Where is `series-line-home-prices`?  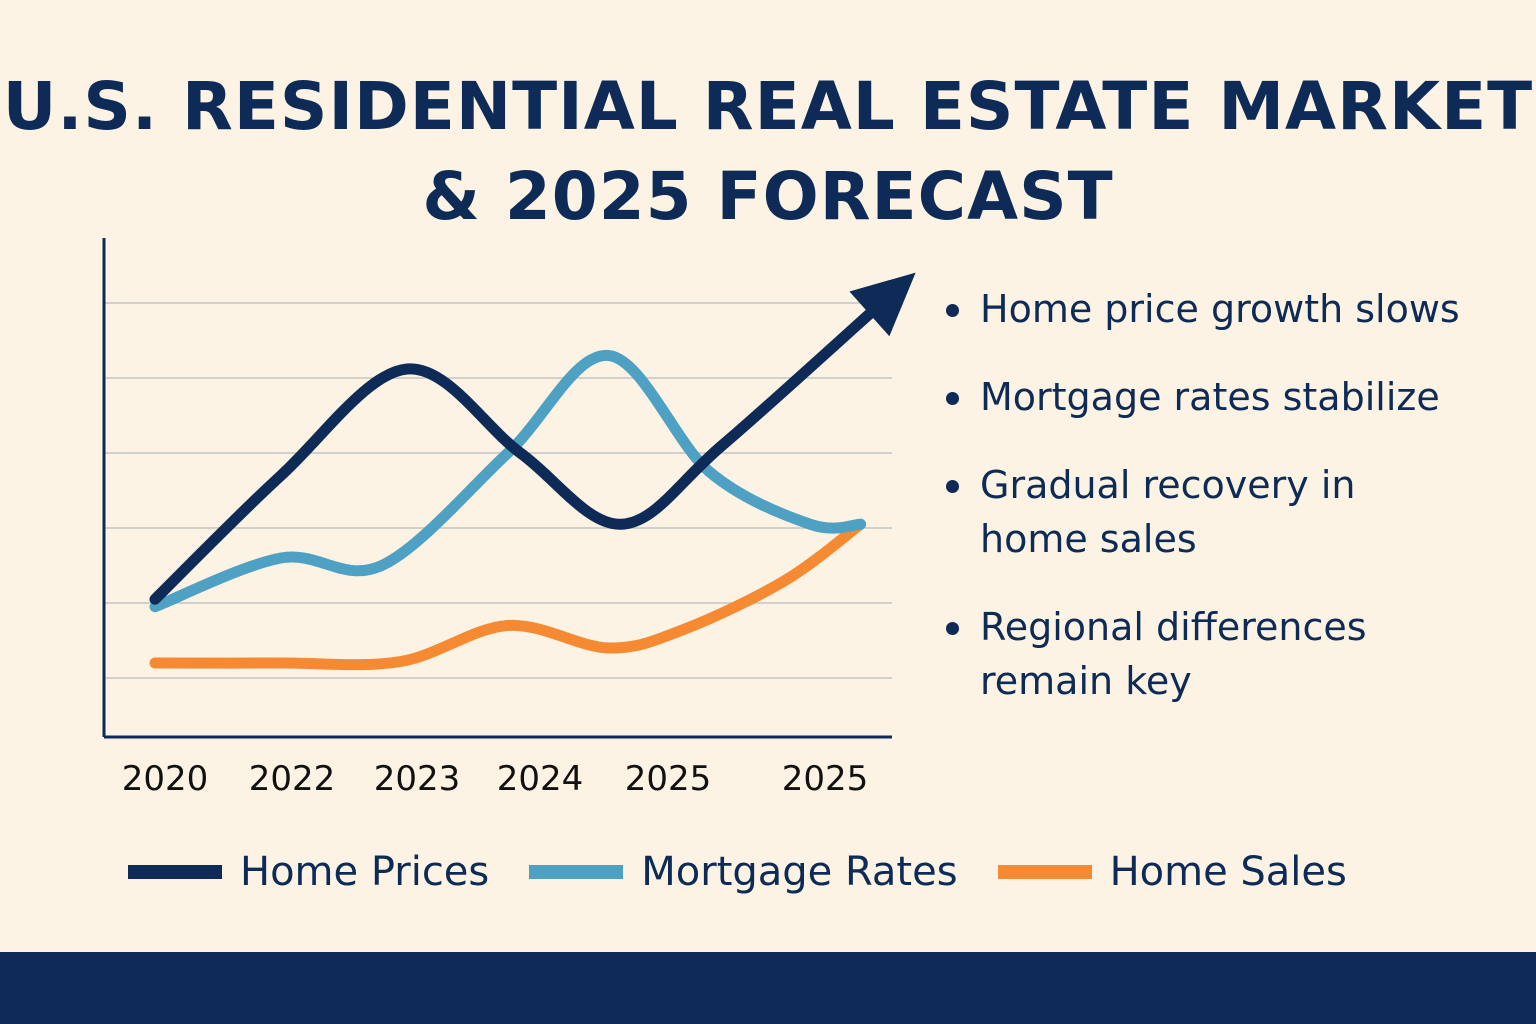 series-line-home-prices is located at coordinates (520, 449).